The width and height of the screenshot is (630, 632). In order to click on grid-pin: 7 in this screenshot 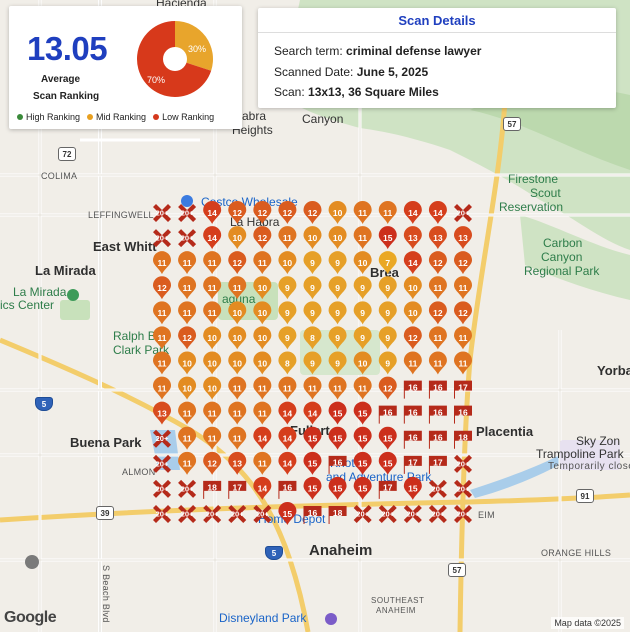, I will do `click(387, 263)`.